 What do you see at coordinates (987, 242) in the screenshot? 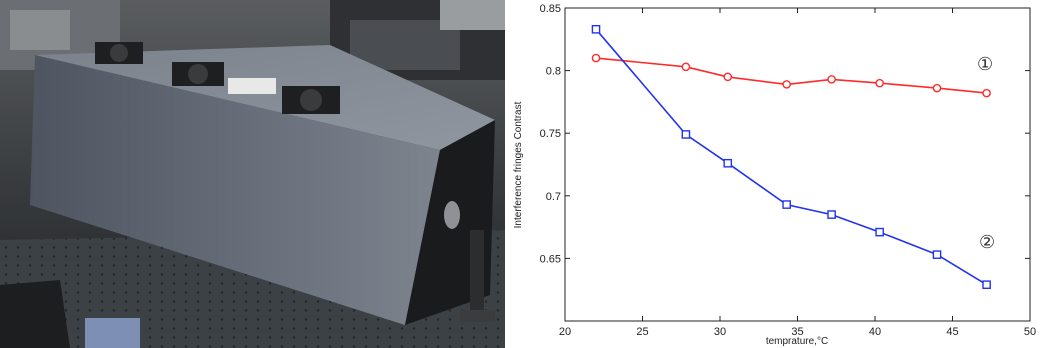
I see `series-2-tag: ②` at bounding box center [987, 242].